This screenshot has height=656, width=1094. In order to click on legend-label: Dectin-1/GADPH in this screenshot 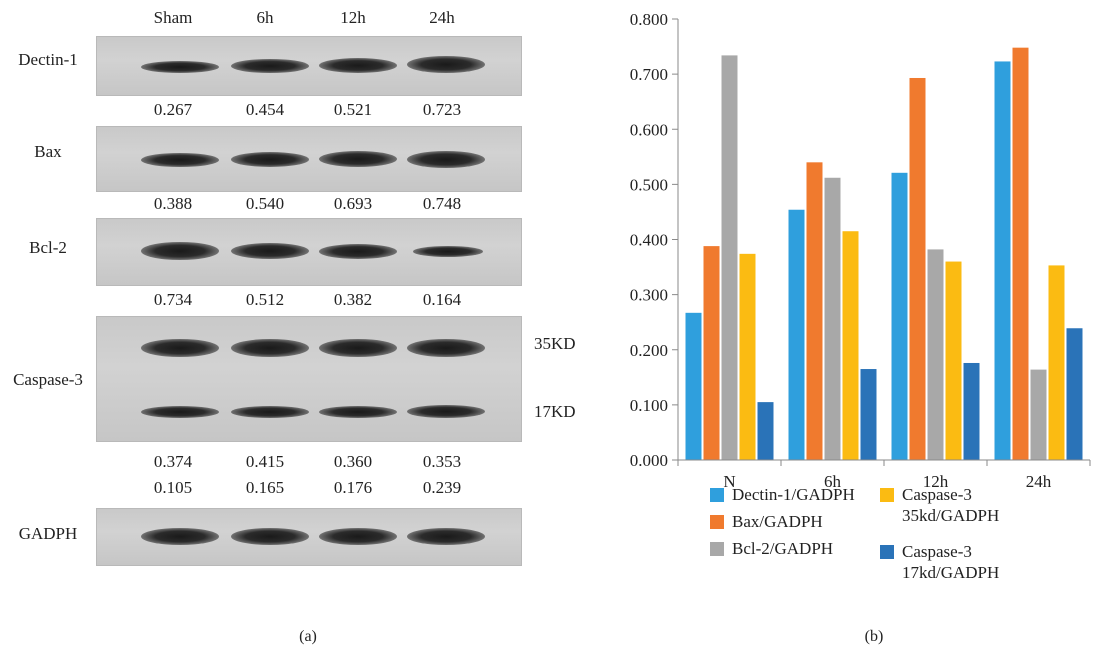, I will do `click(793, 494)`.